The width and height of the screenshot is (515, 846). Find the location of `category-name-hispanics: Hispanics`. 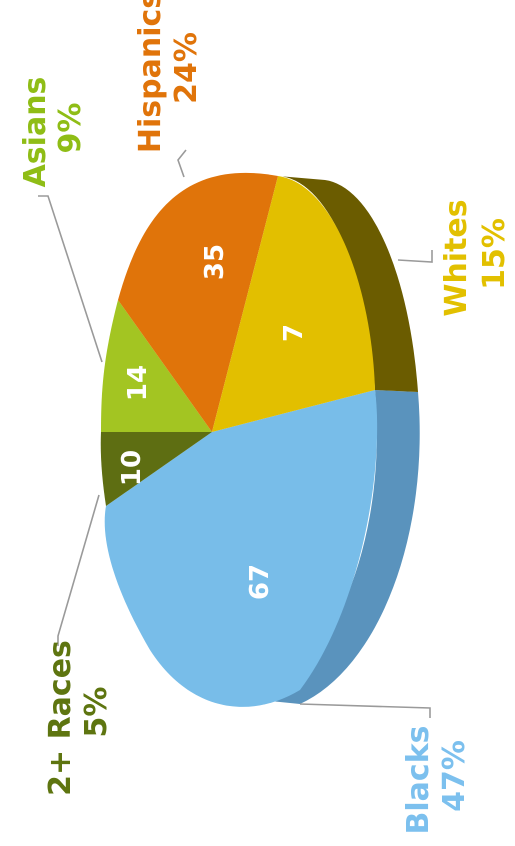

category-name-hispanics: Hispanics is located at coordinates (150, 76).